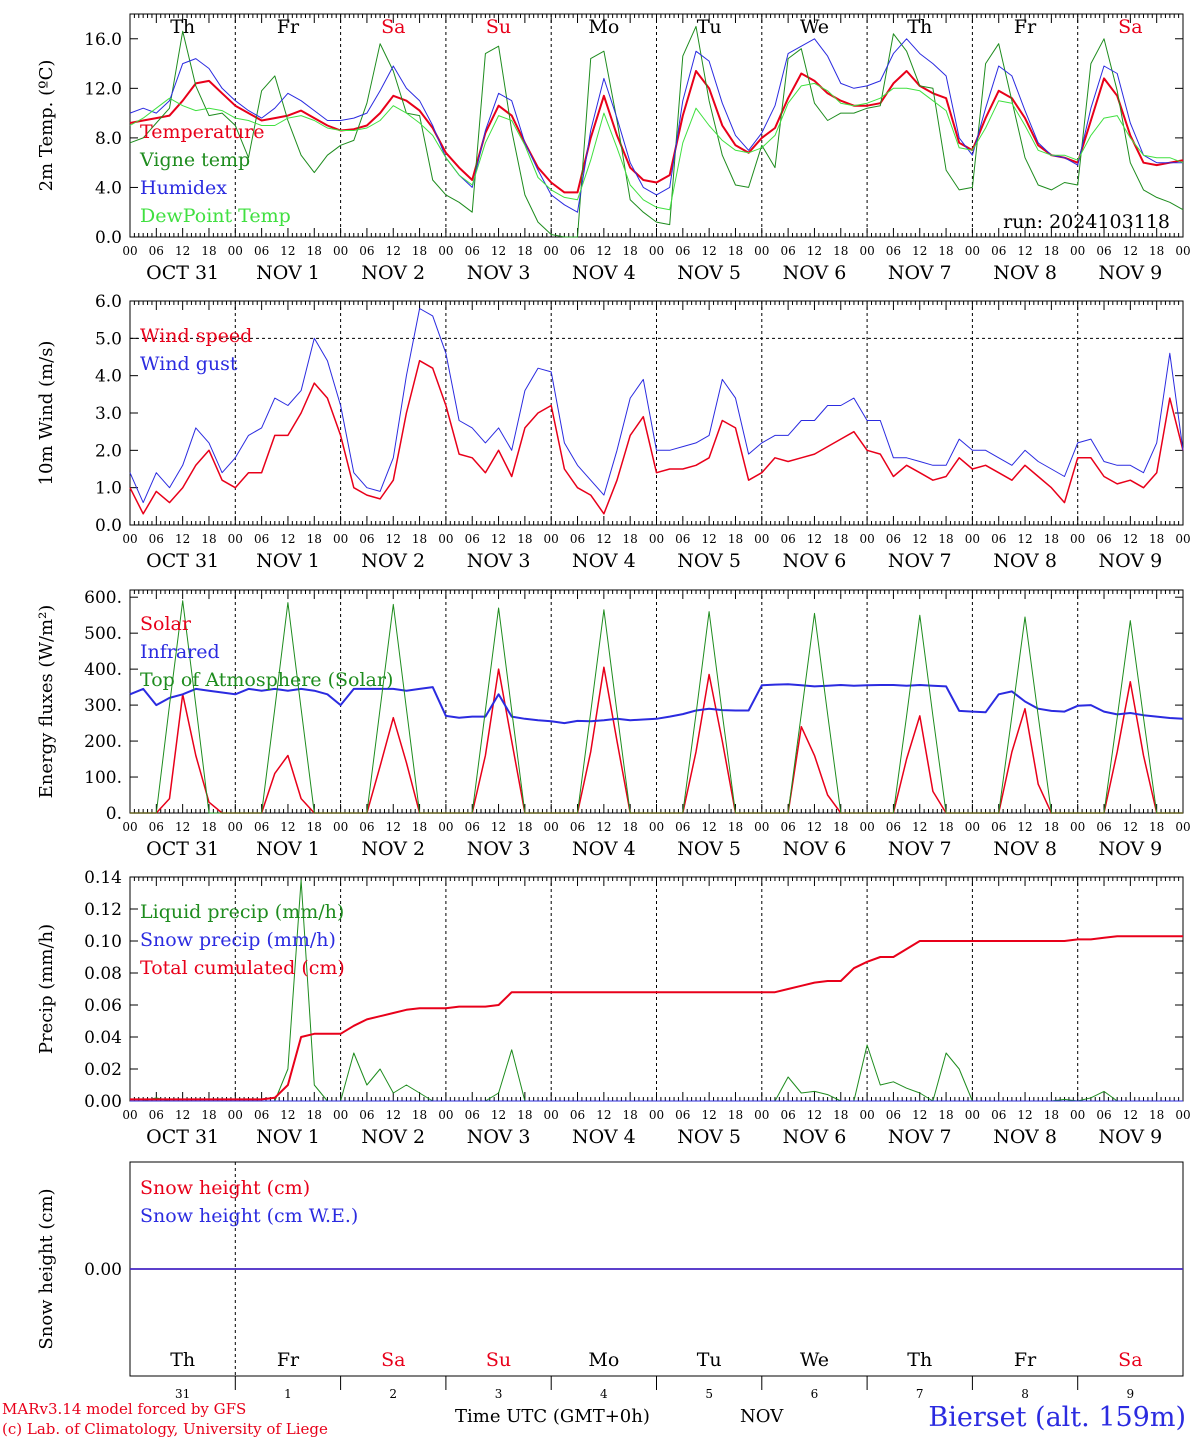 The width and height of the screenshot is (1194, 1440). What do you see at coordinates (919, 27) in the screenshot?
I see `day-name: Th` at bounding box center [919, 27].